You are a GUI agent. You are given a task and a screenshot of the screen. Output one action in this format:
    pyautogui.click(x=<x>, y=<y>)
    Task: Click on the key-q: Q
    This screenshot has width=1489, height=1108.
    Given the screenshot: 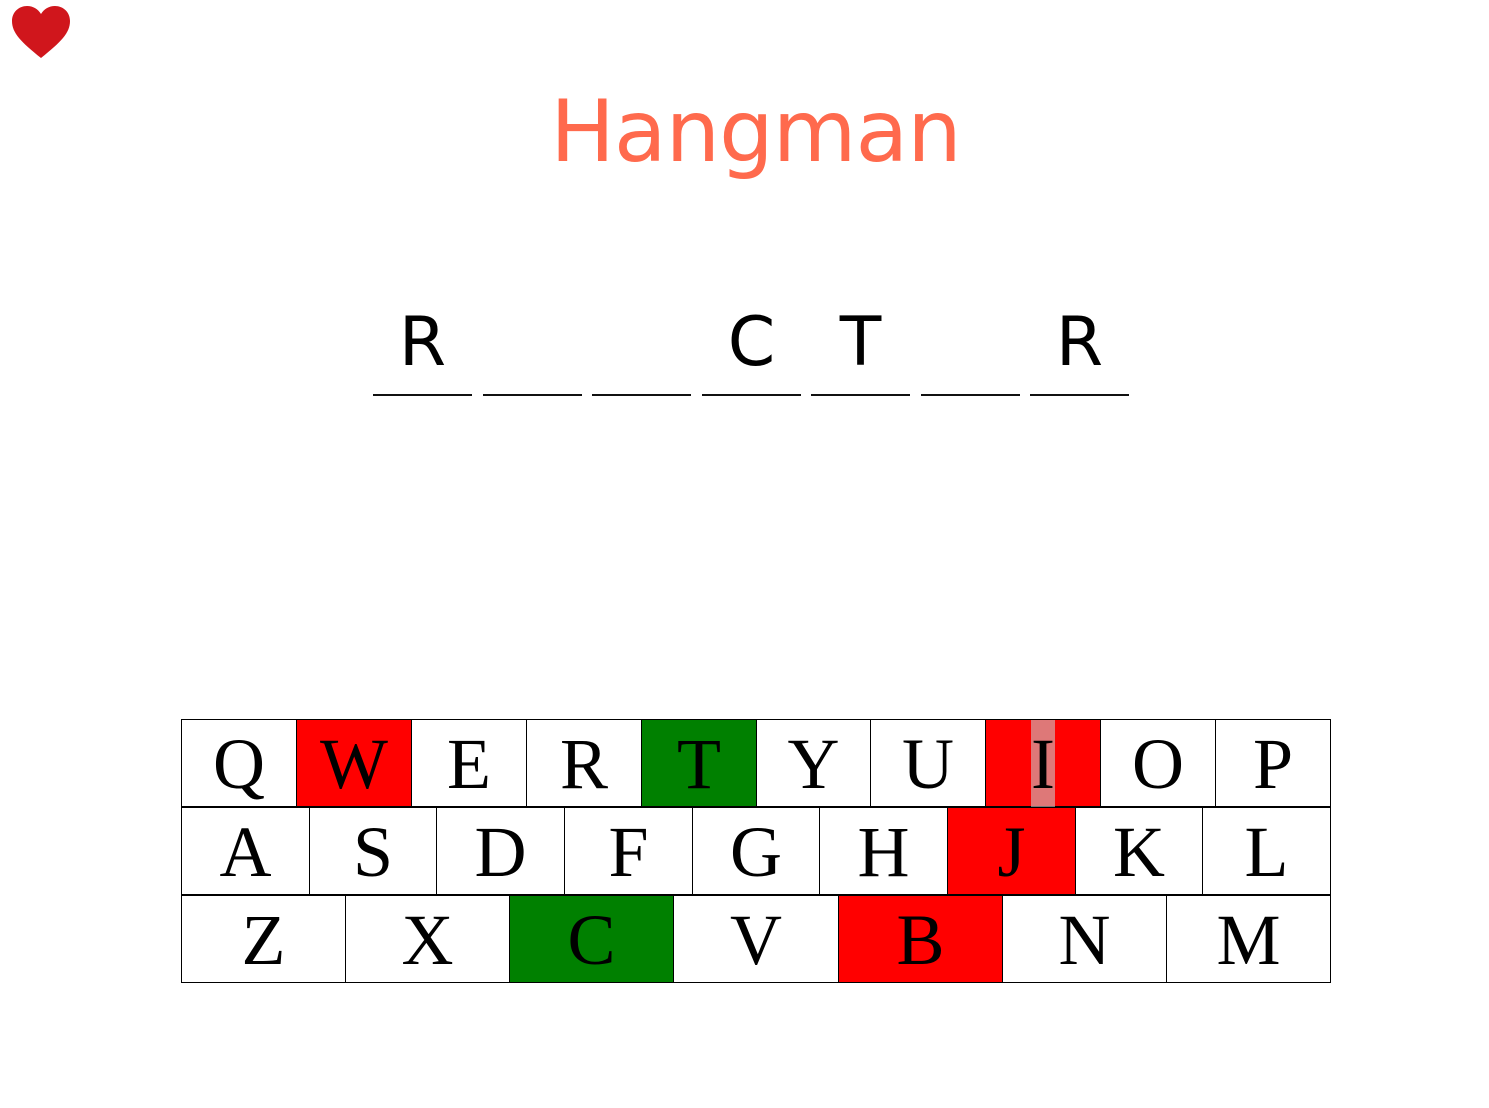 What is the action you would take?
    pyautogui.click(x=239, y=763)
    